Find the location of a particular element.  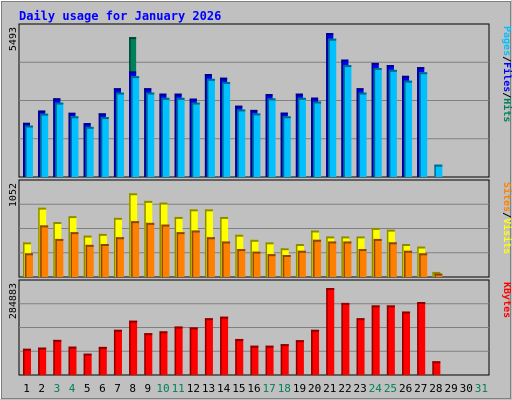

x-tick-label: 31 is located at coordinates (481, 388).